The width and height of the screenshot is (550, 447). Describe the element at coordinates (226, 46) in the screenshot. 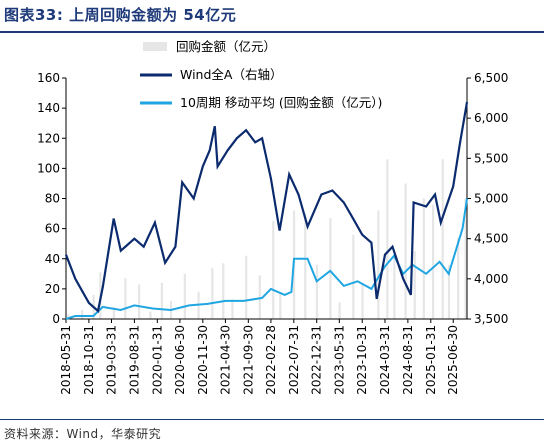

I see `legend-label-bar: 回购金额（亿元）` at that location.